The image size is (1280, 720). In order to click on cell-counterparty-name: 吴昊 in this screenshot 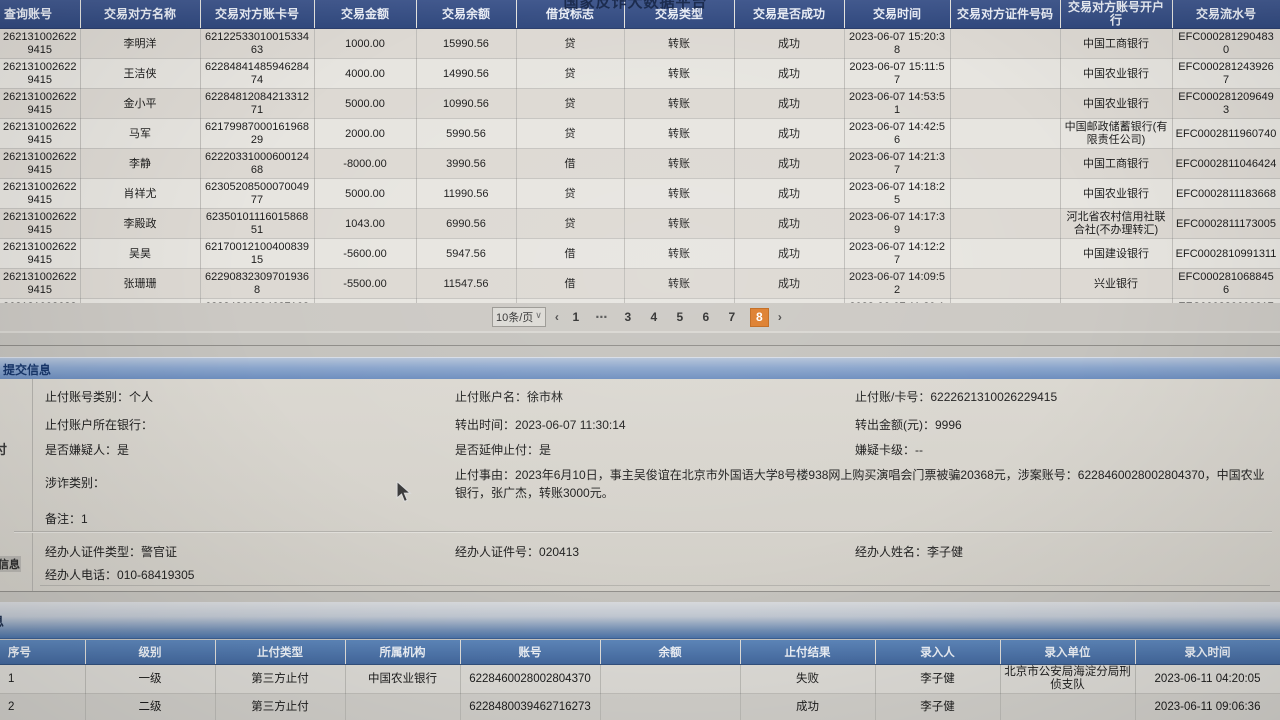, I will do `click(140, 254)`.